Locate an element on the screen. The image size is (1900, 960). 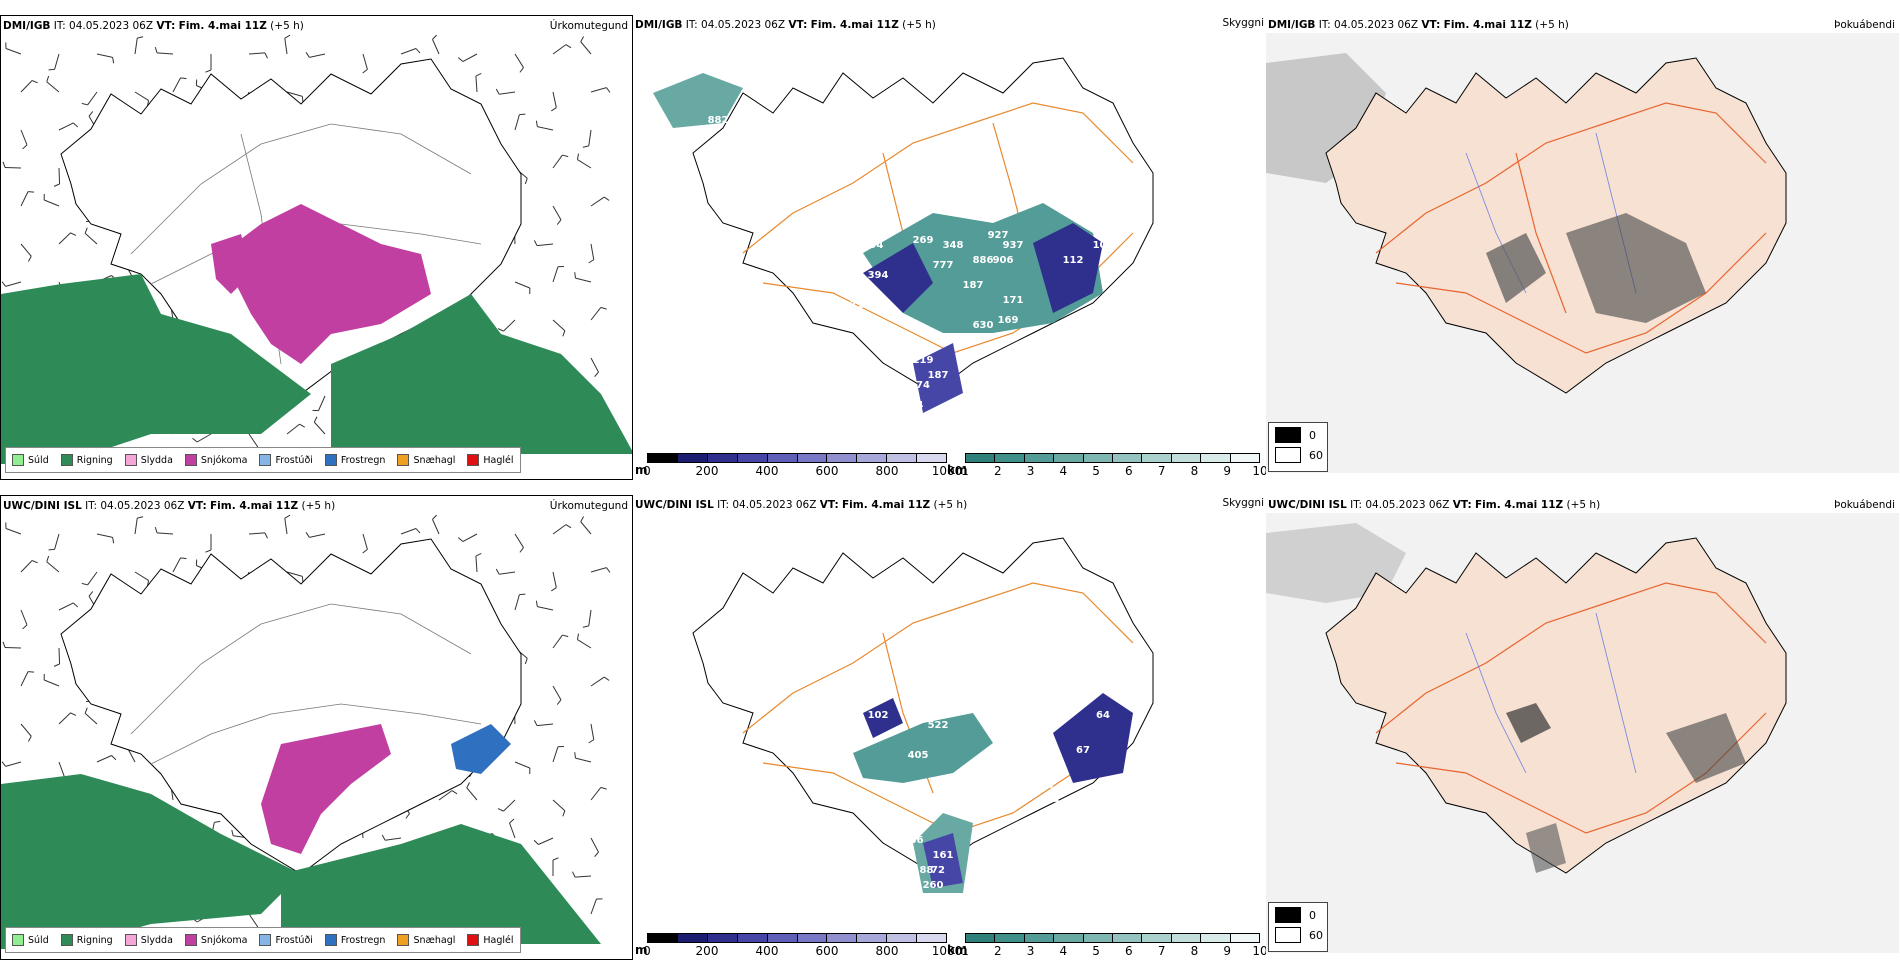
legend-label: Slydda is located at coordinates (157, 940).